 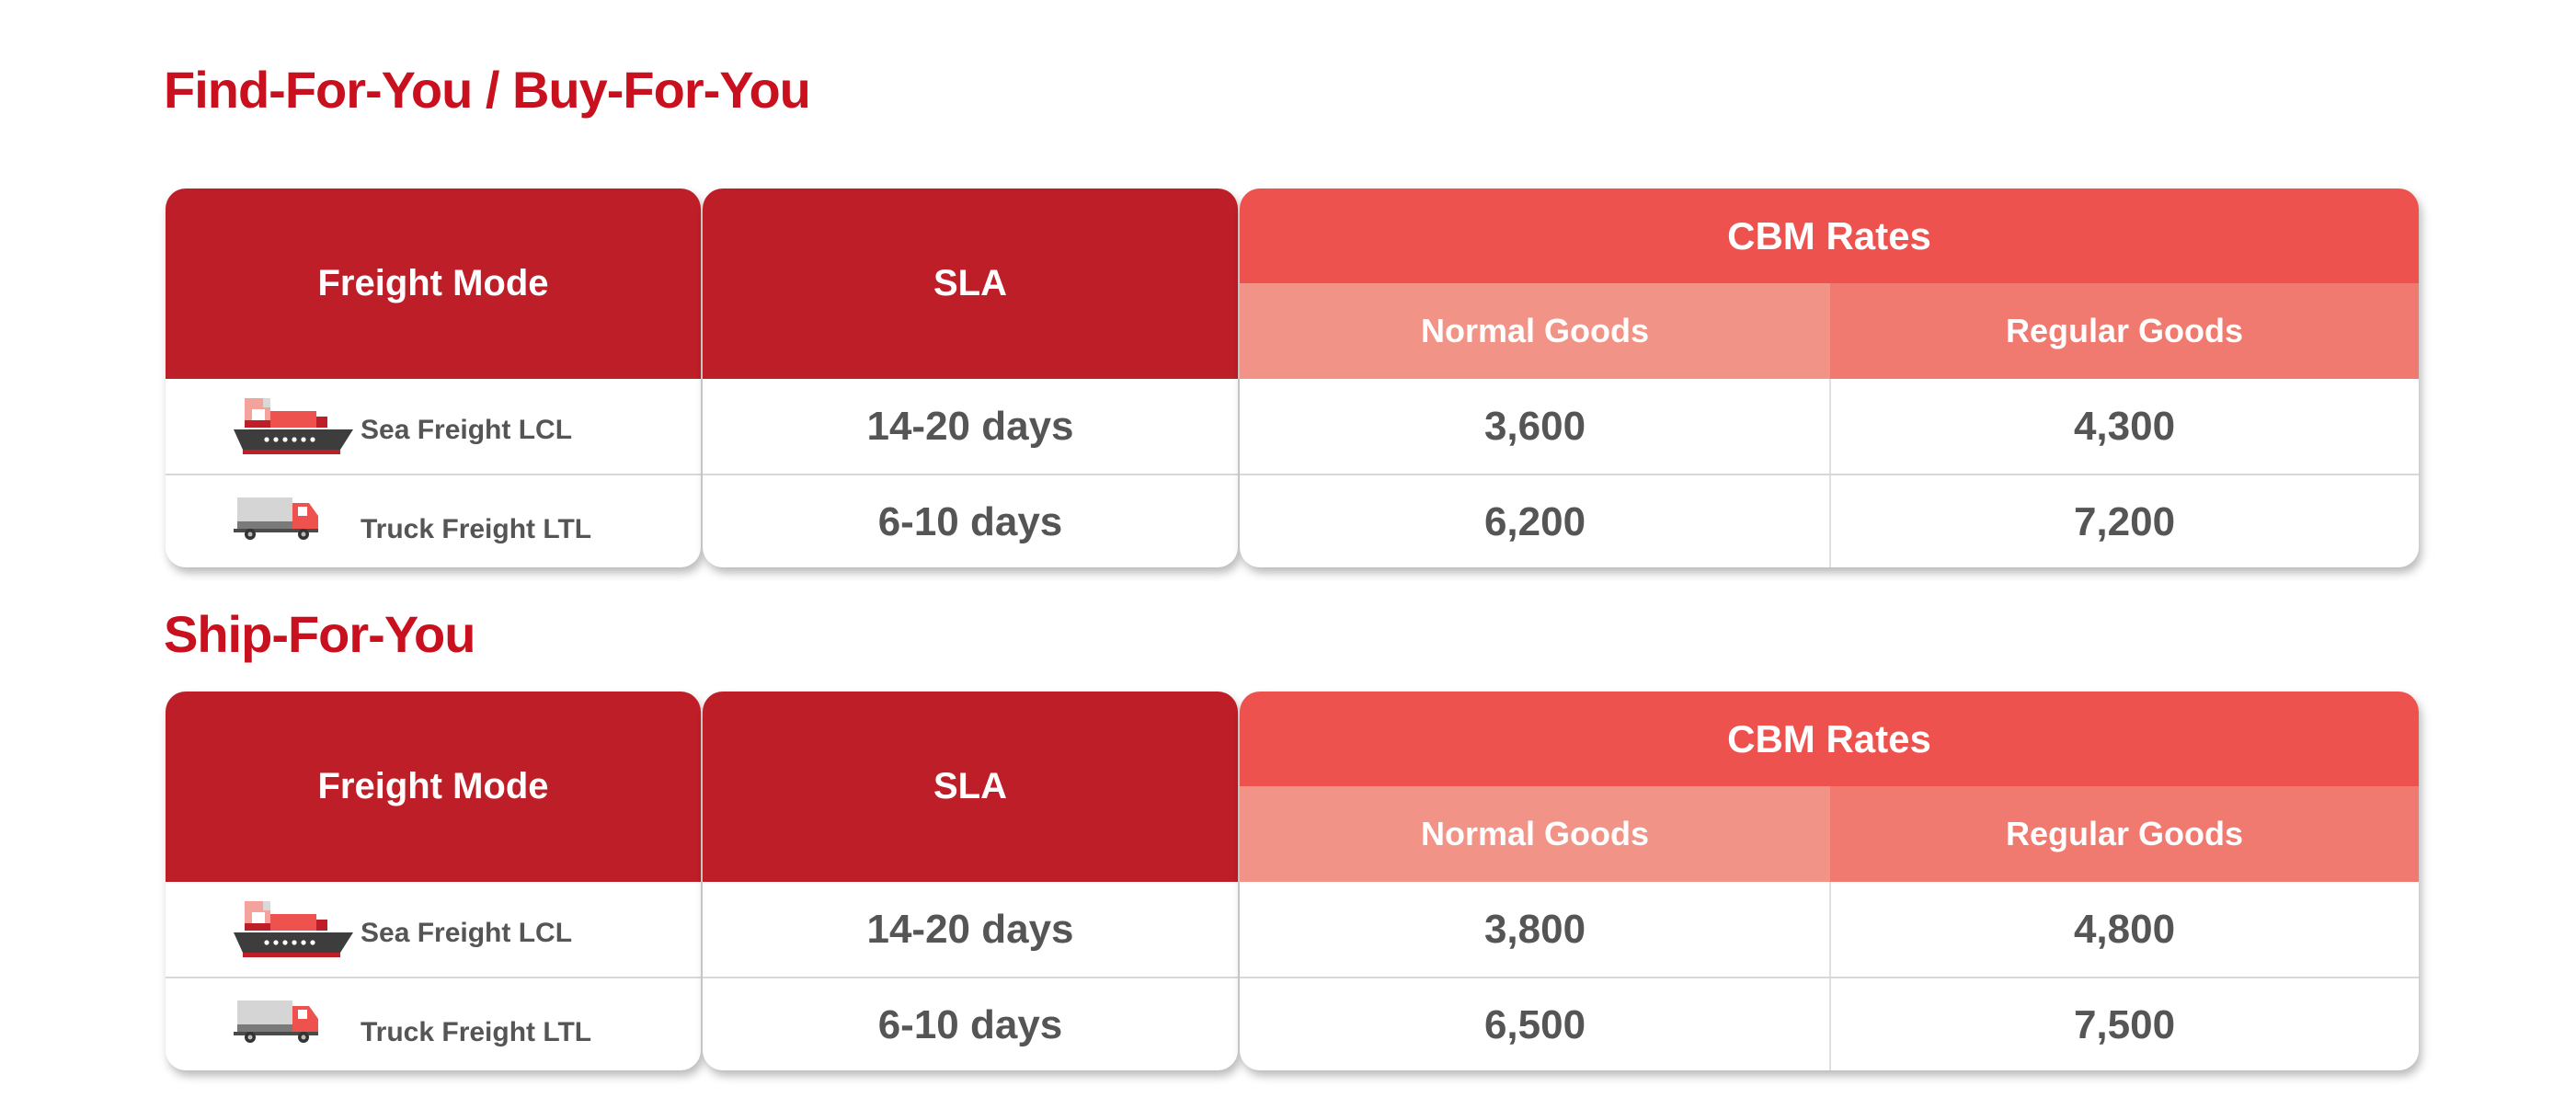 What do you see at coordinates (319, 634) in the screenshot?
I see `section-title-ship: Ship-For-You` at bounding box center [319, 634].